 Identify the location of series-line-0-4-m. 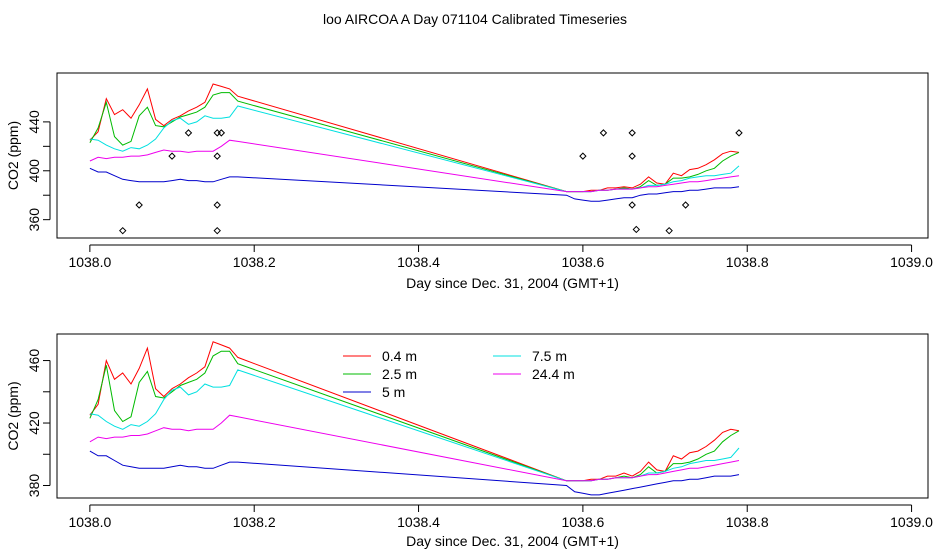
(414, 138).